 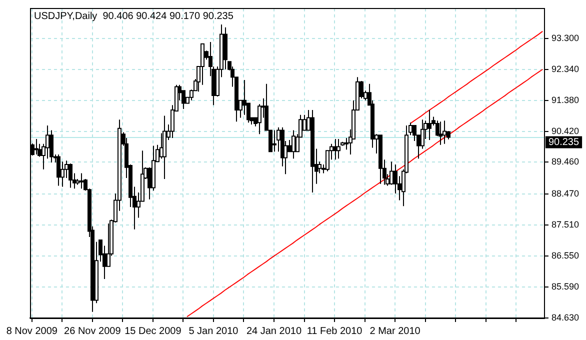 What do you see at coordinates (565, 69) in the screenshot?
I see `y-tick-label: 92.340` at bounding box center [565, 69].